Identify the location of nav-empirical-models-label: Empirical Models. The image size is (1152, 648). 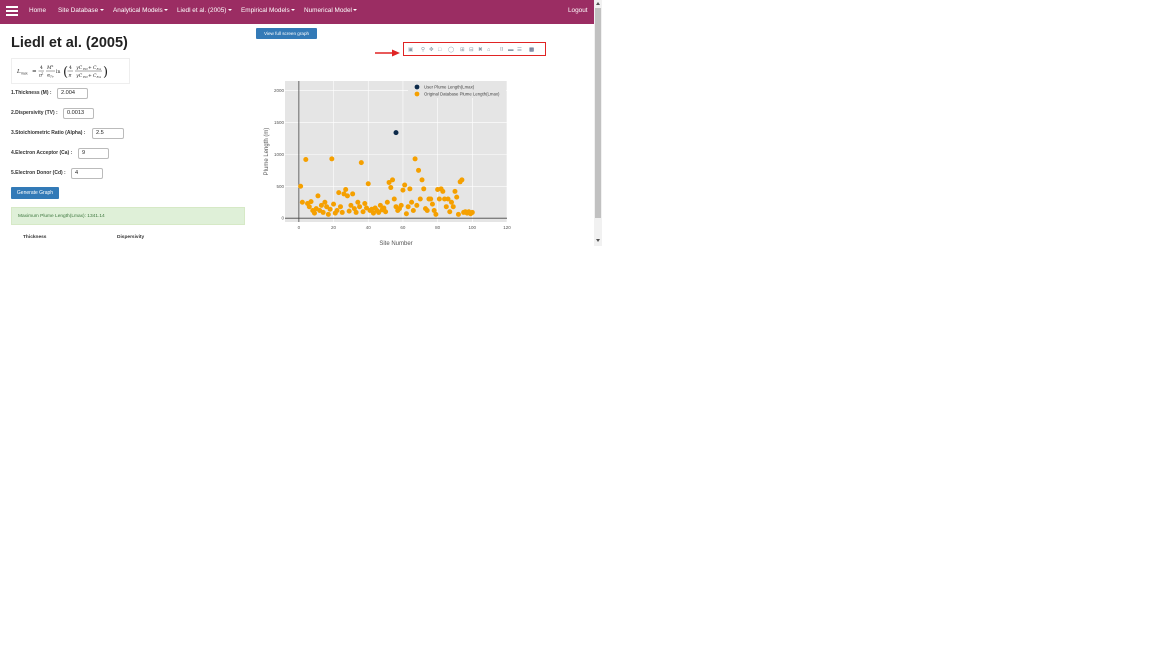
(265, 10).